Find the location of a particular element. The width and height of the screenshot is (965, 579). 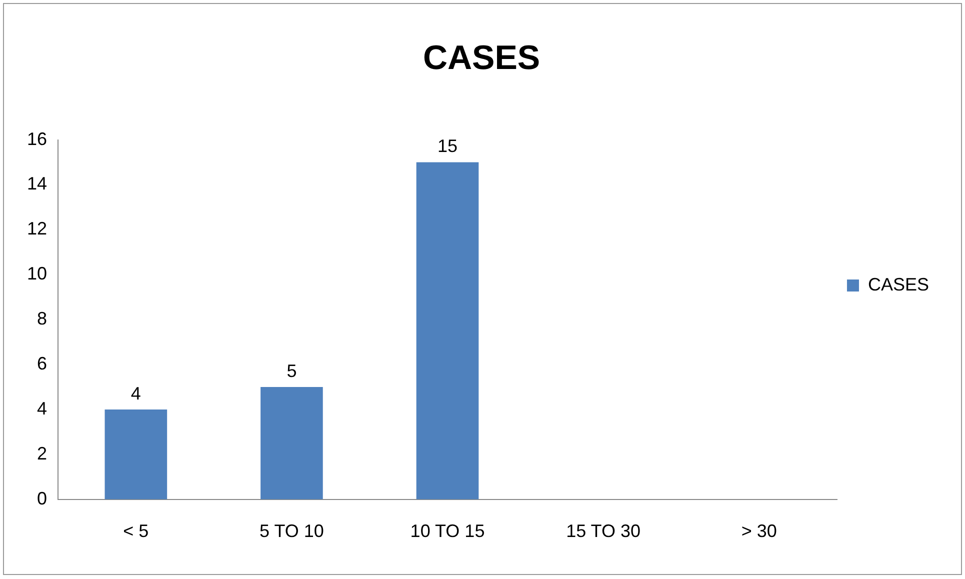

data-label: 5 is located at coordinates (291, 370).